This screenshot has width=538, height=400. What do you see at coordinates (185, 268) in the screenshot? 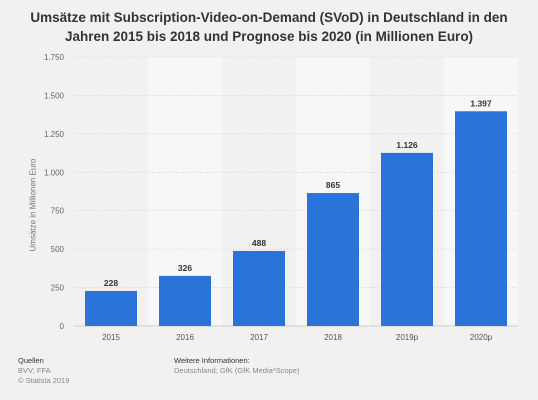
I see `data-label: 326` at bounding box center [185, 268].